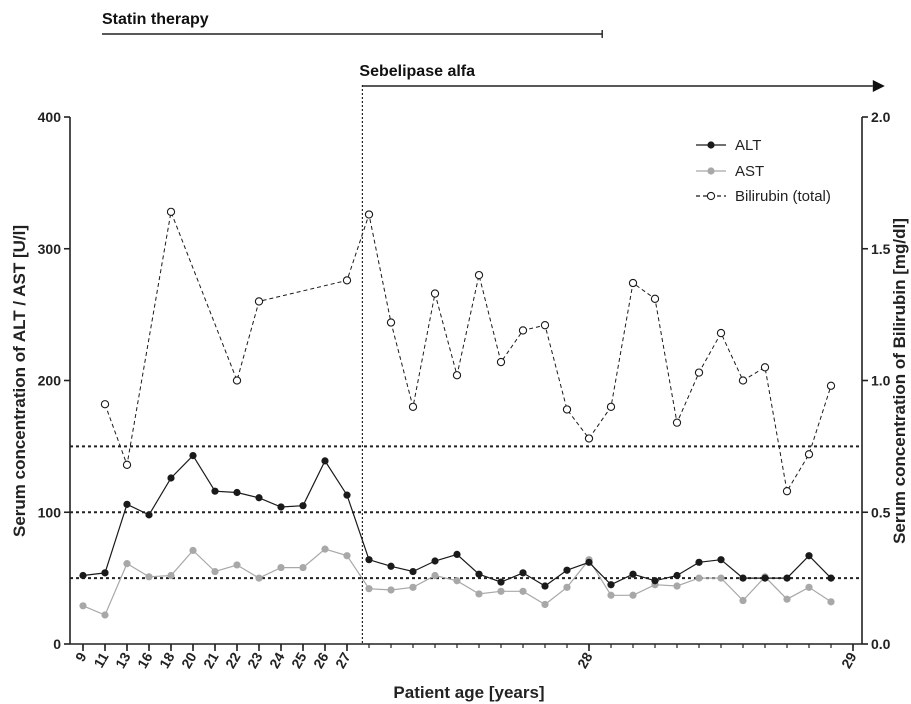 This screenshot has height=704, width=911. I want to click on left-tick-label: 100, so click(50, 512).